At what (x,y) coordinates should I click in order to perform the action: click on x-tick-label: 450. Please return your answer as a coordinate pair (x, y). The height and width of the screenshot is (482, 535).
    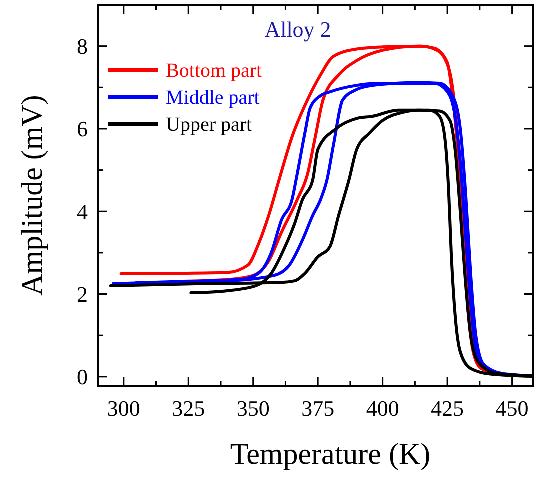
    Looking at the image, I should click on (512, 408).